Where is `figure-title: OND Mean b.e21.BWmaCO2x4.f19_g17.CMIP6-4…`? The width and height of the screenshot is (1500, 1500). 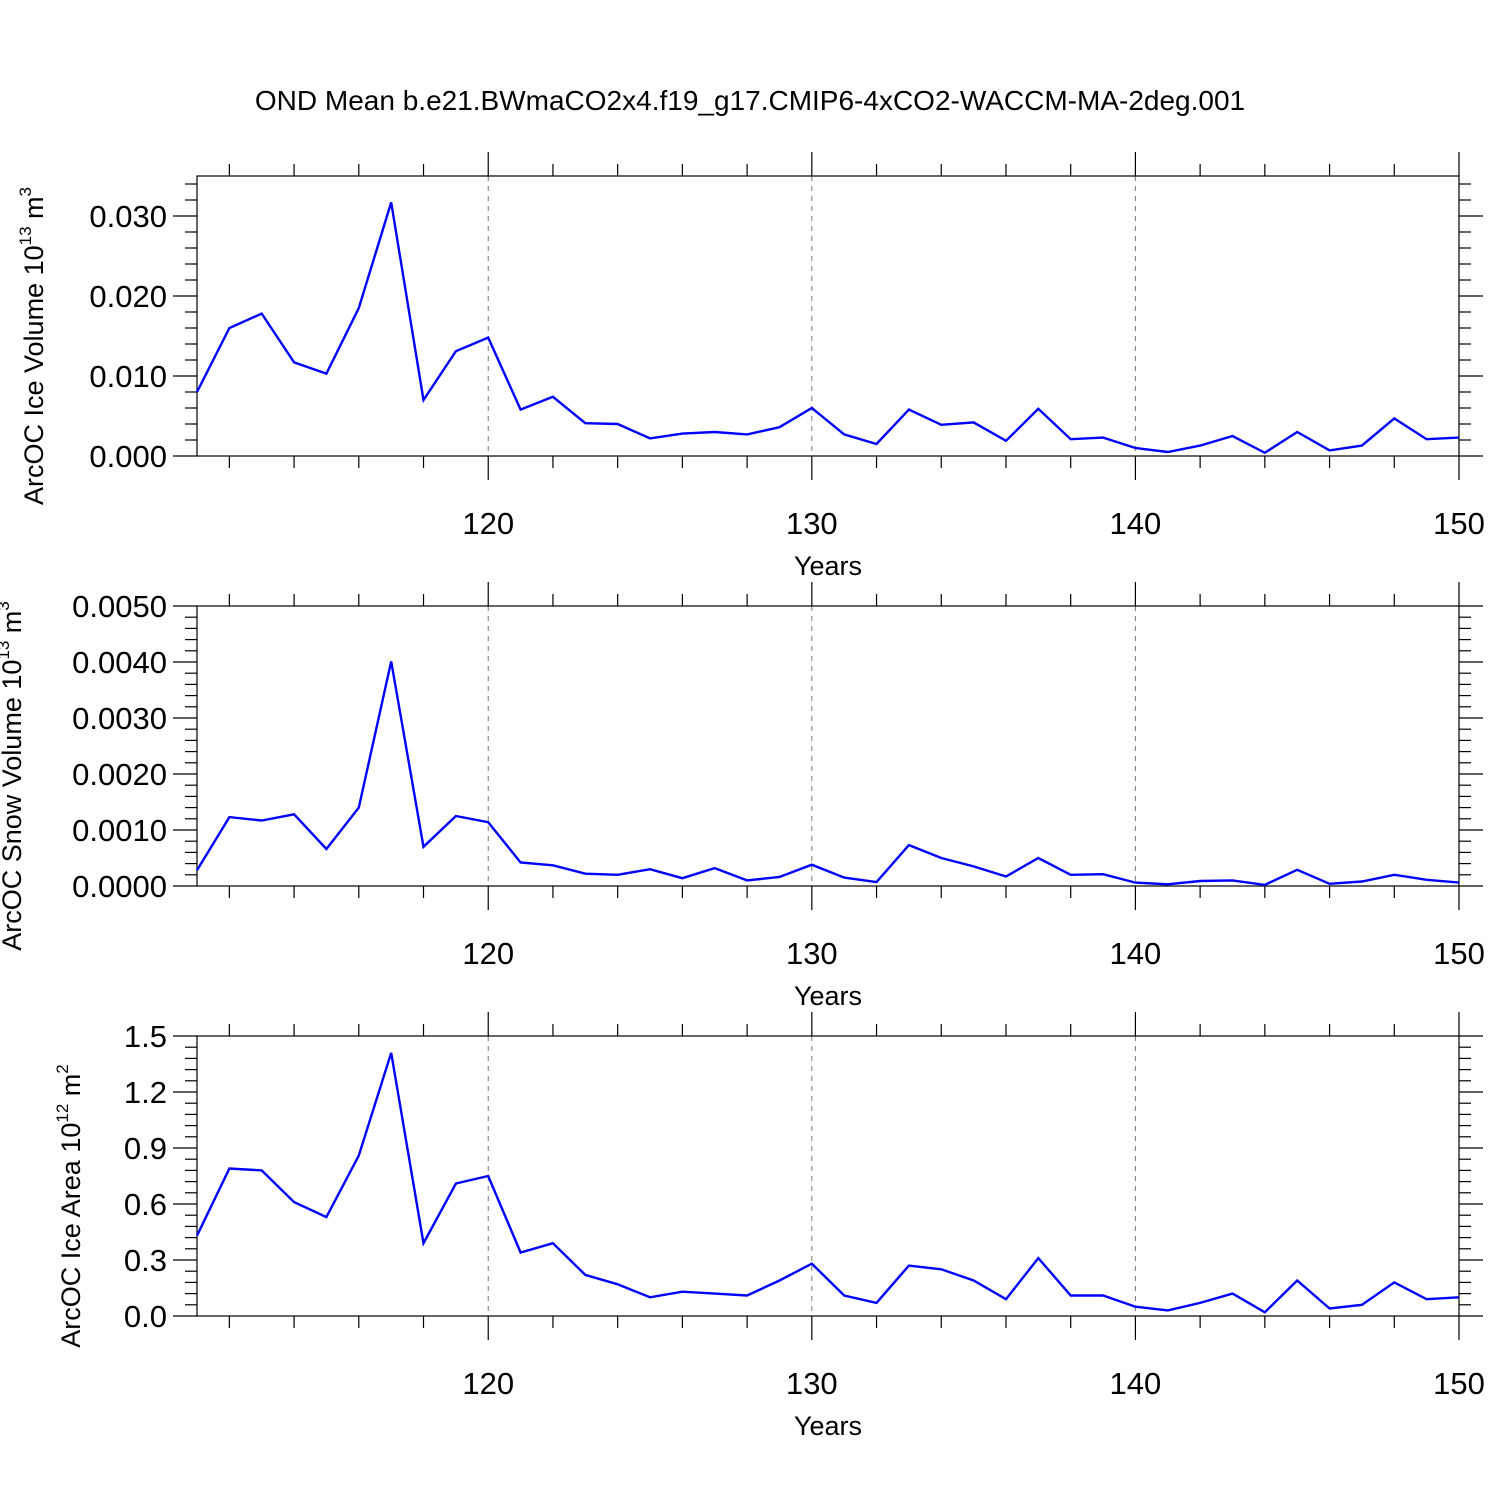
figure-title: OND Mean b.e21.BWmaCO2x4.f19_g17.CMIP6-4… is located at coordinates (750, 100).